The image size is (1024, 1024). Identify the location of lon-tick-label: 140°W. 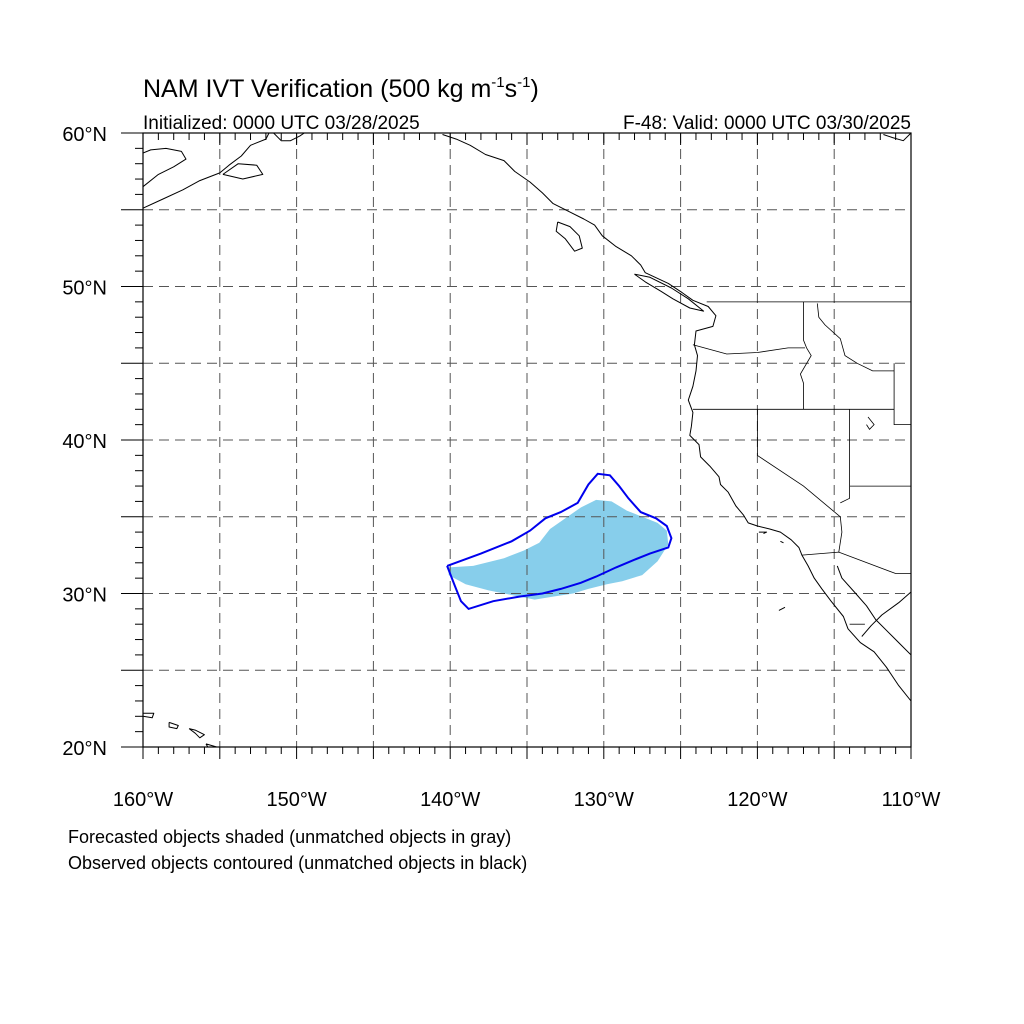
(450, 800).